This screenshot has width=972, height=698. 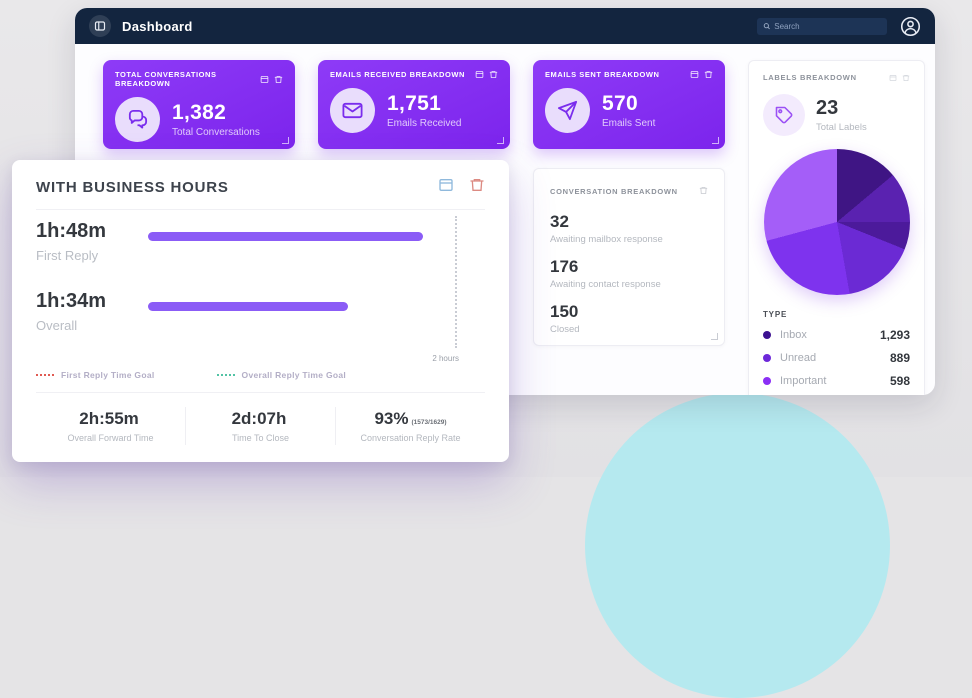 I want to click on card-title: LABELS BREAKDOWN, so click(x=810, y=77).